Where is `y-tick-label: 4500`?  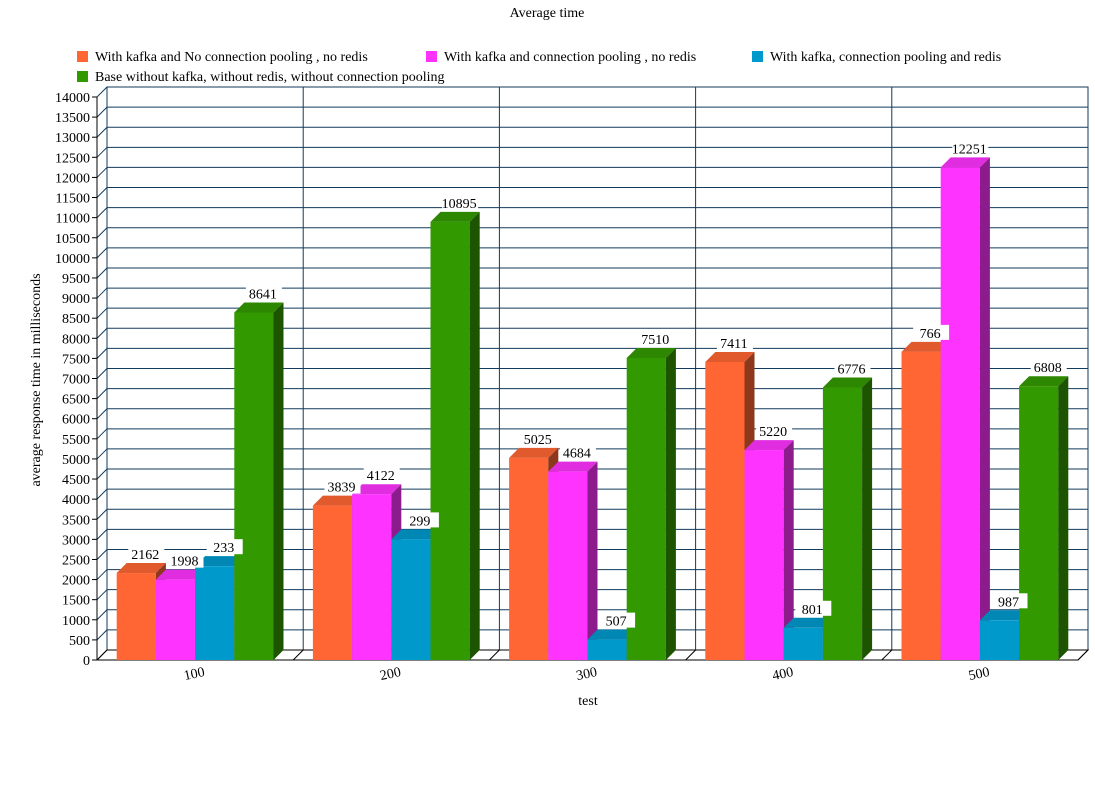
y-tick-label: 4500 is located at coordinates (76, 480).